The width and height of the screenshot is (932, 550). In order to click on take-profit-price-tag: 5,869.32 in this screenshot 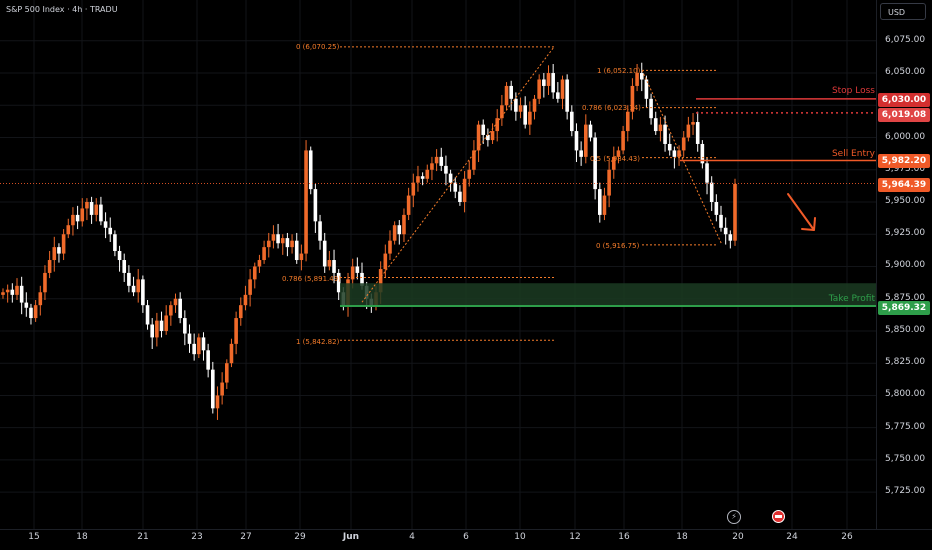, I will do `click(904, 308)`.